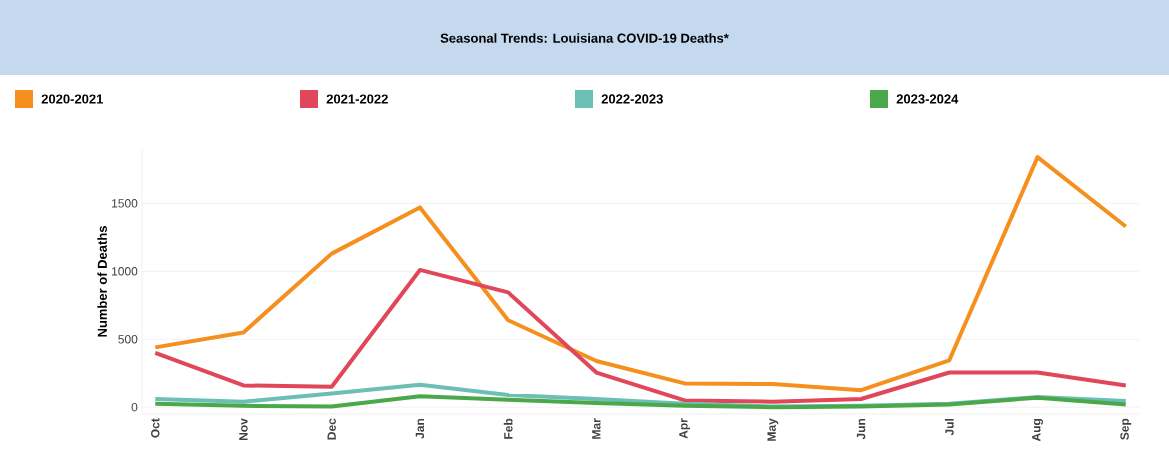 This screenshot has width=1169, height=470. I want to click on x-tick-label: Apr, so click(684, 428).